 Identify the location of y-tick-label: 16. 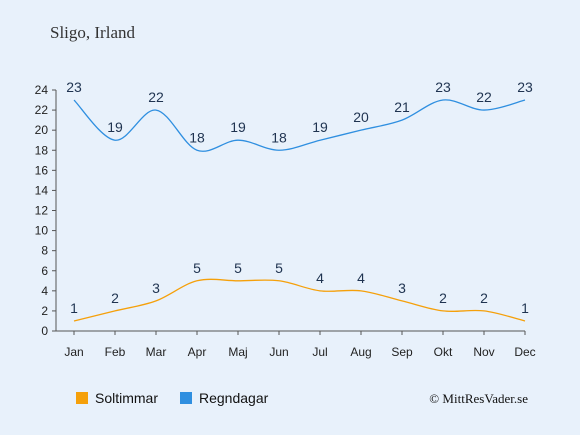
(42, 170).